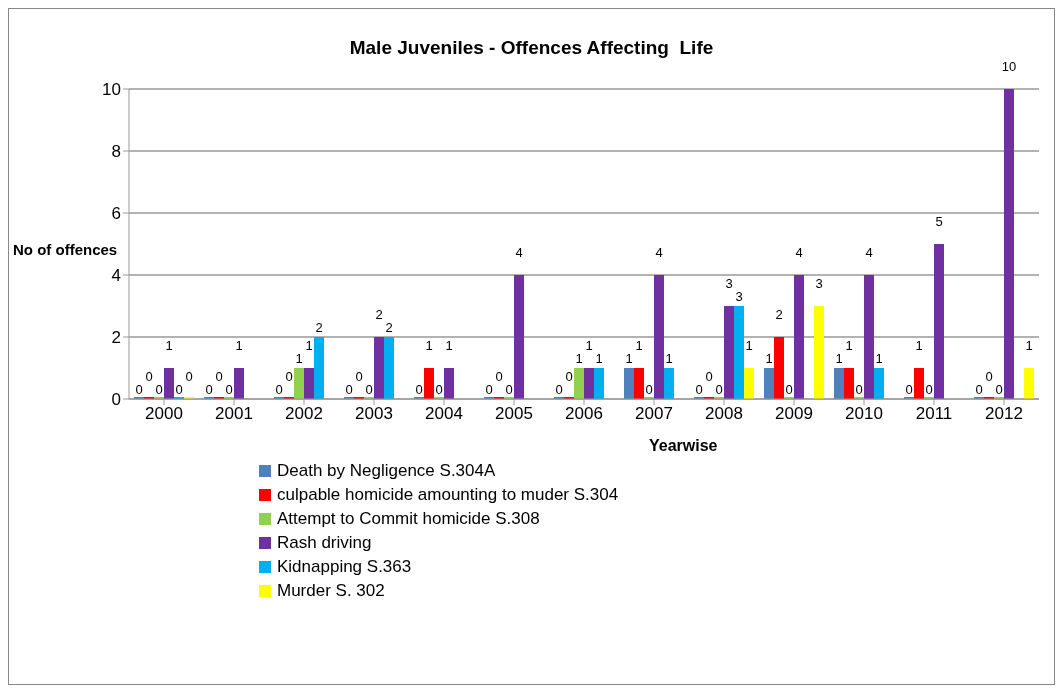 The width and height of the screenshot is (1063, 694). I want to click on x-tick-label: 2012, so click(1004, 414).